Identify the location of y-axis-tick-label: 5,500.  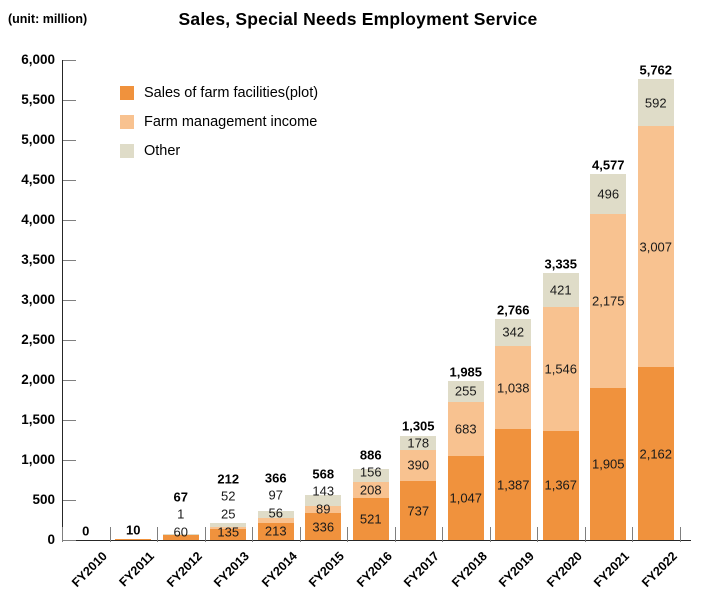
(38, 99).